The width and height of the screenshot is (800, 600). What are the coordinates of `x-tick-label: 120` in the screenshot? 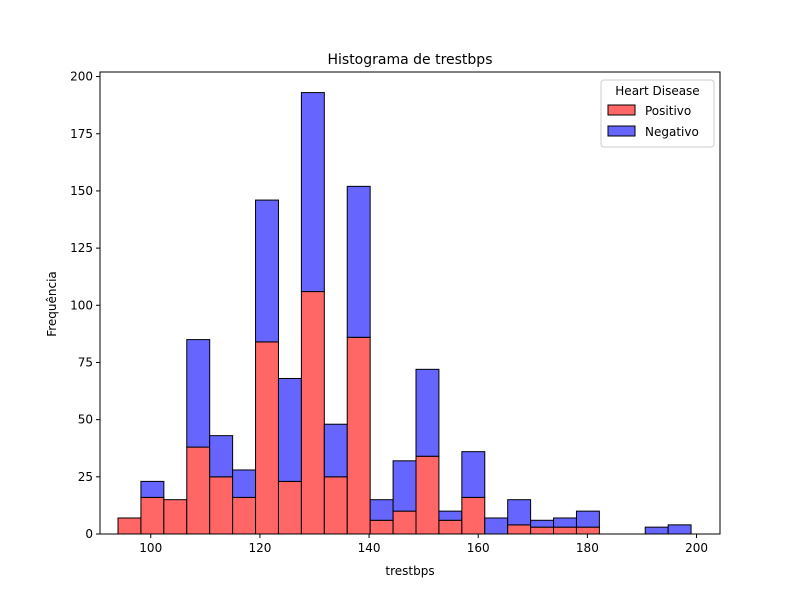 It's located at (259, 548).